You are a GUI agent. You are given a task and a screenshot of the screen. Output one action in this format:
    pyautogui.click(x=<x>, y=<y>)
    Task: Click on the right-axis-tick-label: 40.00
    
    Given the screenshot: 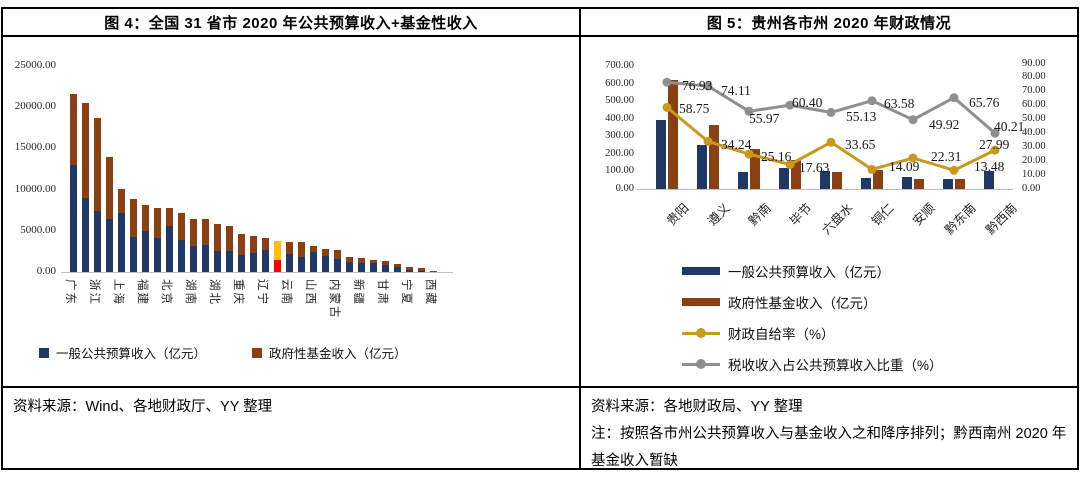 What is the action you would take?
    pyautogui.click(x=1034, y=132)
    